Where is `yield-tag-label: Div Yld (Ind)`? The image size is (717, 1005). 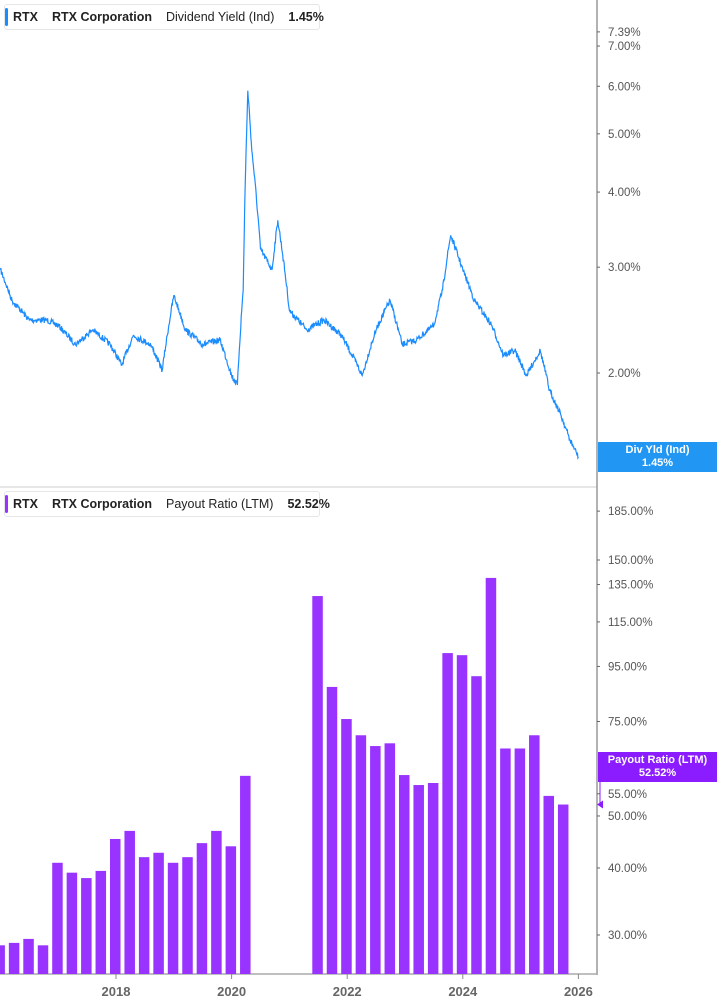
yield-tag-label: Div Yld (Ind) is located at coordinates (657, 450).